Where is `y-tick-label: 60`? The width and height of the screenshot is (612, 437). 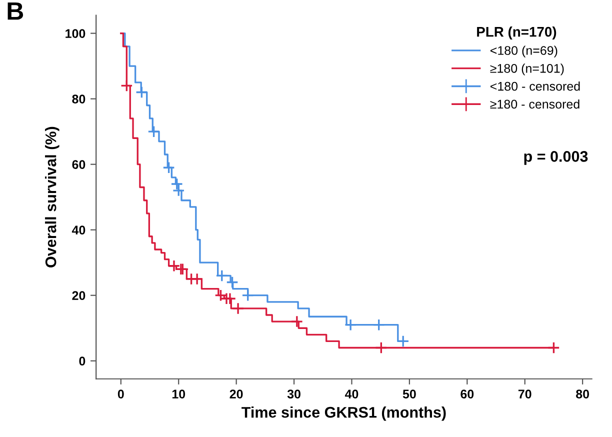 y-tick-label: 60 is located at coordinates (79, 164).